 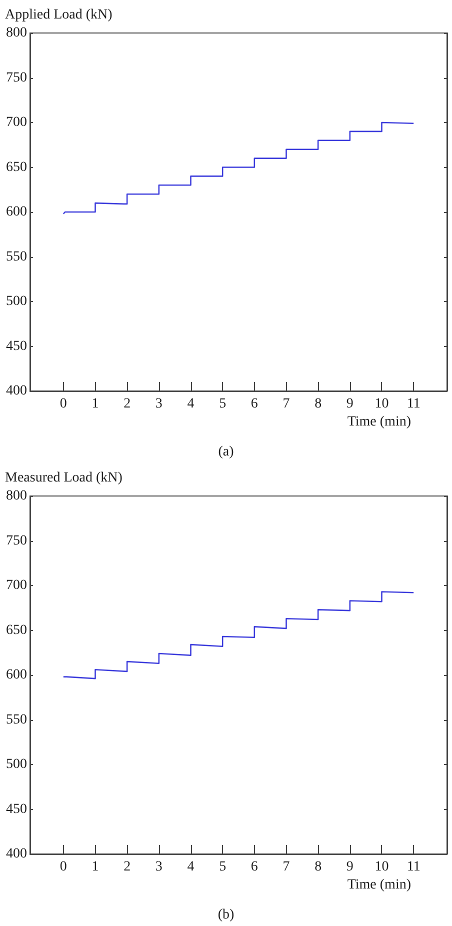 What do you see at coordinates (226, 915) in the screenshot?
I see `text: (b)` at bounding box center [226, 915].